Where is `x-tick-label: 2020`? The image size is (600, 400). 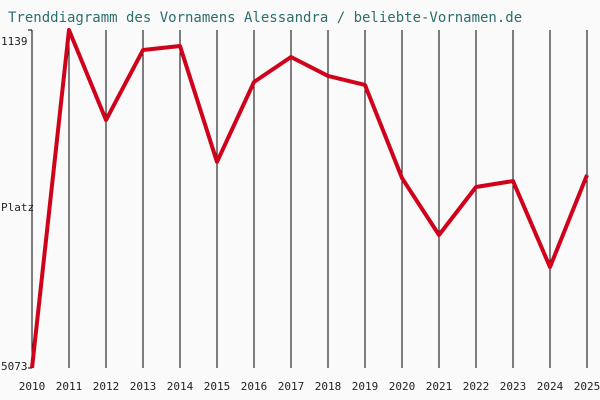
x-tick-label: 2020 is located at coordinates (402, 386).